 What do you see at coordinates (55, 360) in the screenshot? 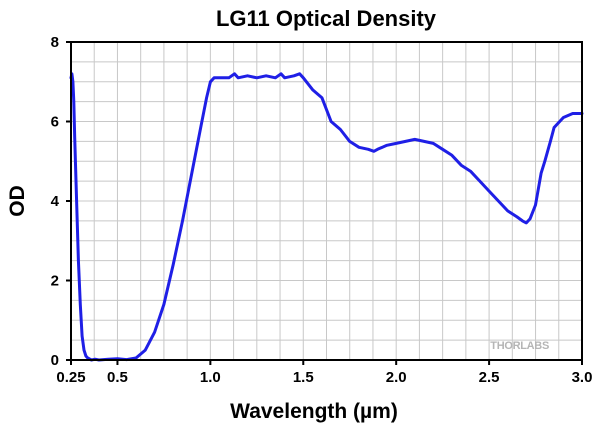
I see `y-tick-label: 0` at bounding box center [55, 360].